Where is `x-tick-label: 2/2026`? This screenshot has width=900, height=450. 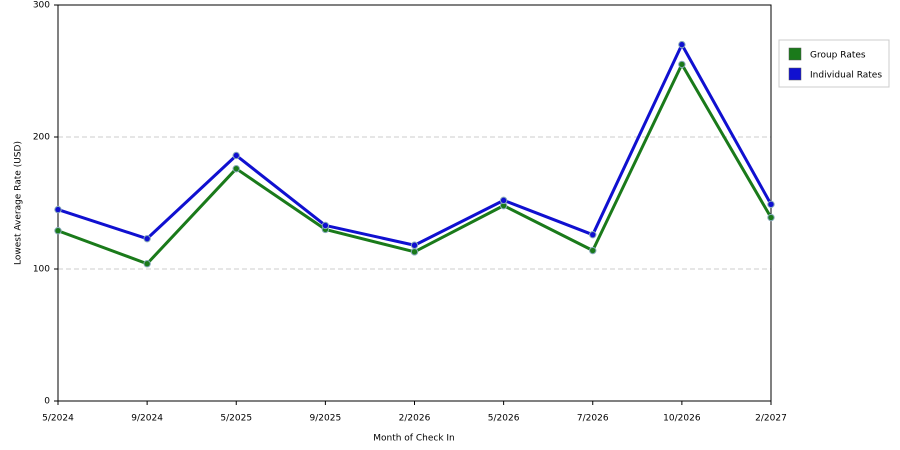 x-tick-label: 2/2026 is located at coordinates (415, 419).